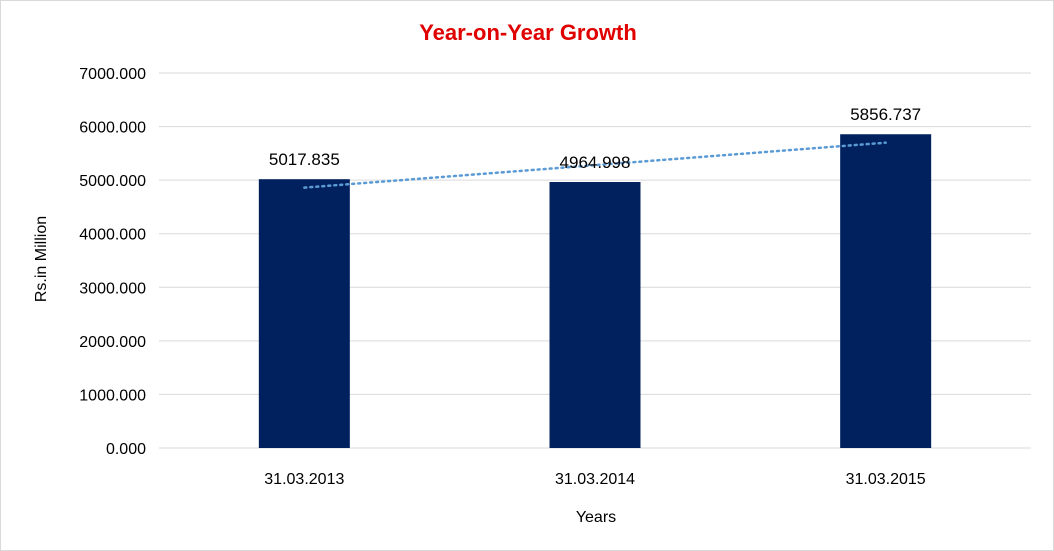 This screenshot has width=1054, height=551. Describe the element at coordinates (112, 235) in the screenshot. I see `y-tick-label: 4000.000` at that location.